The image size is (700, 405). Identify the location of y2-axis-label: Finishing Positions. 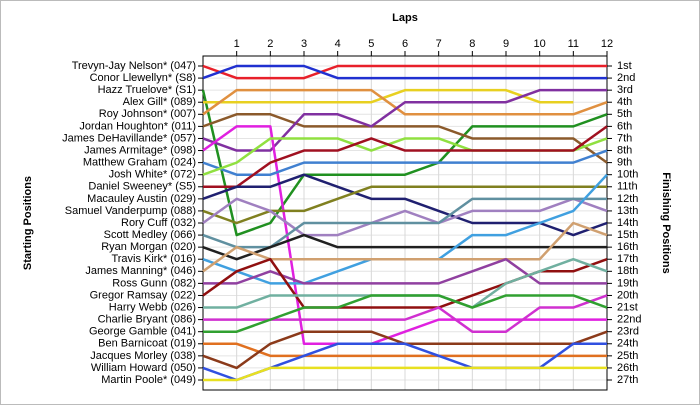
(666, 222).